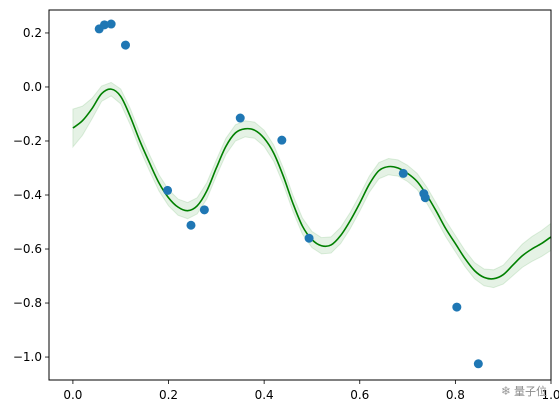 This screenshot has width=559, height=413. Describe the element at coordinates (27, 195) in the screenshot. I see `y-tick-label: −0.4` at that location.